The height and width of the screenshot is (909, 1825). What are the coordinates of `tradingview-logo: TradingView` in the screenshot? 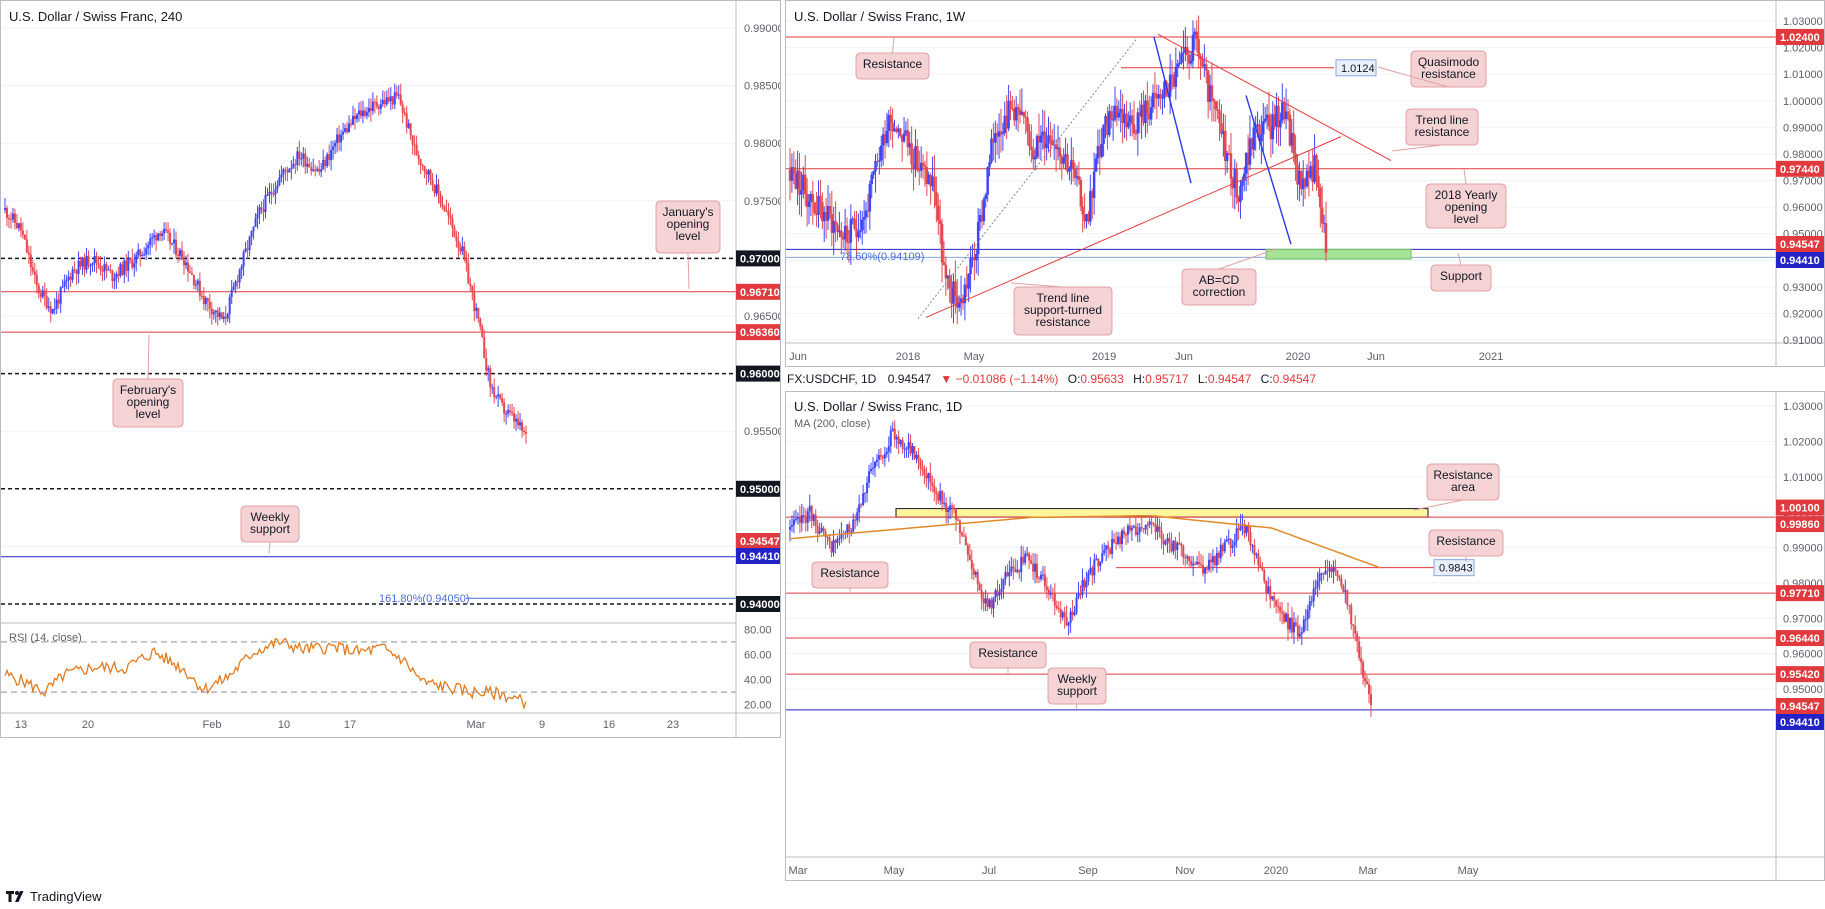 It's located at (53, 896).